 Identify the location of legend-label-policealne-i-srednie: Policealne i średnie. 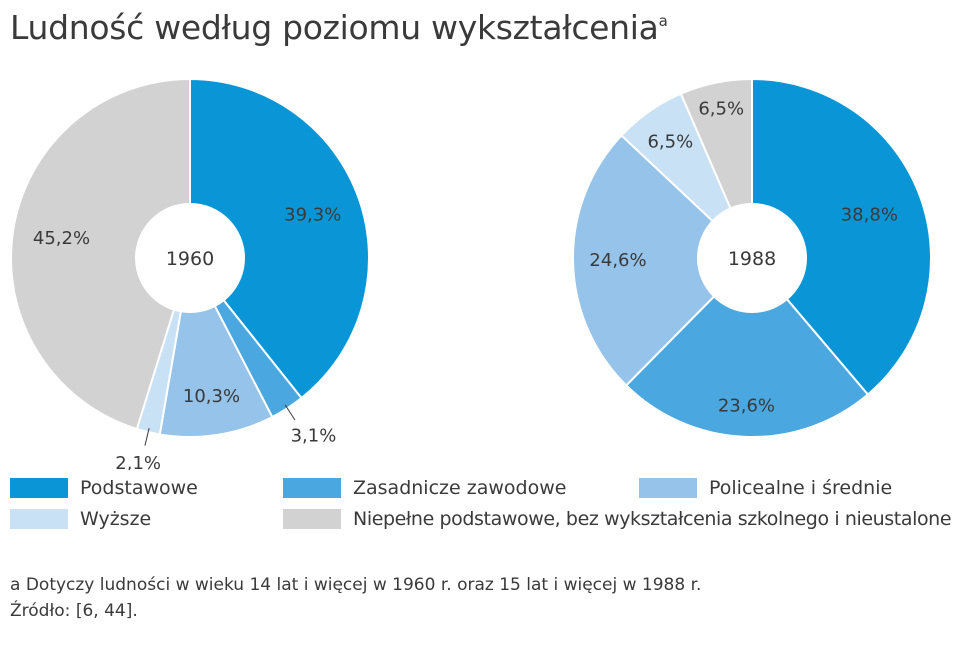
(801, 488).